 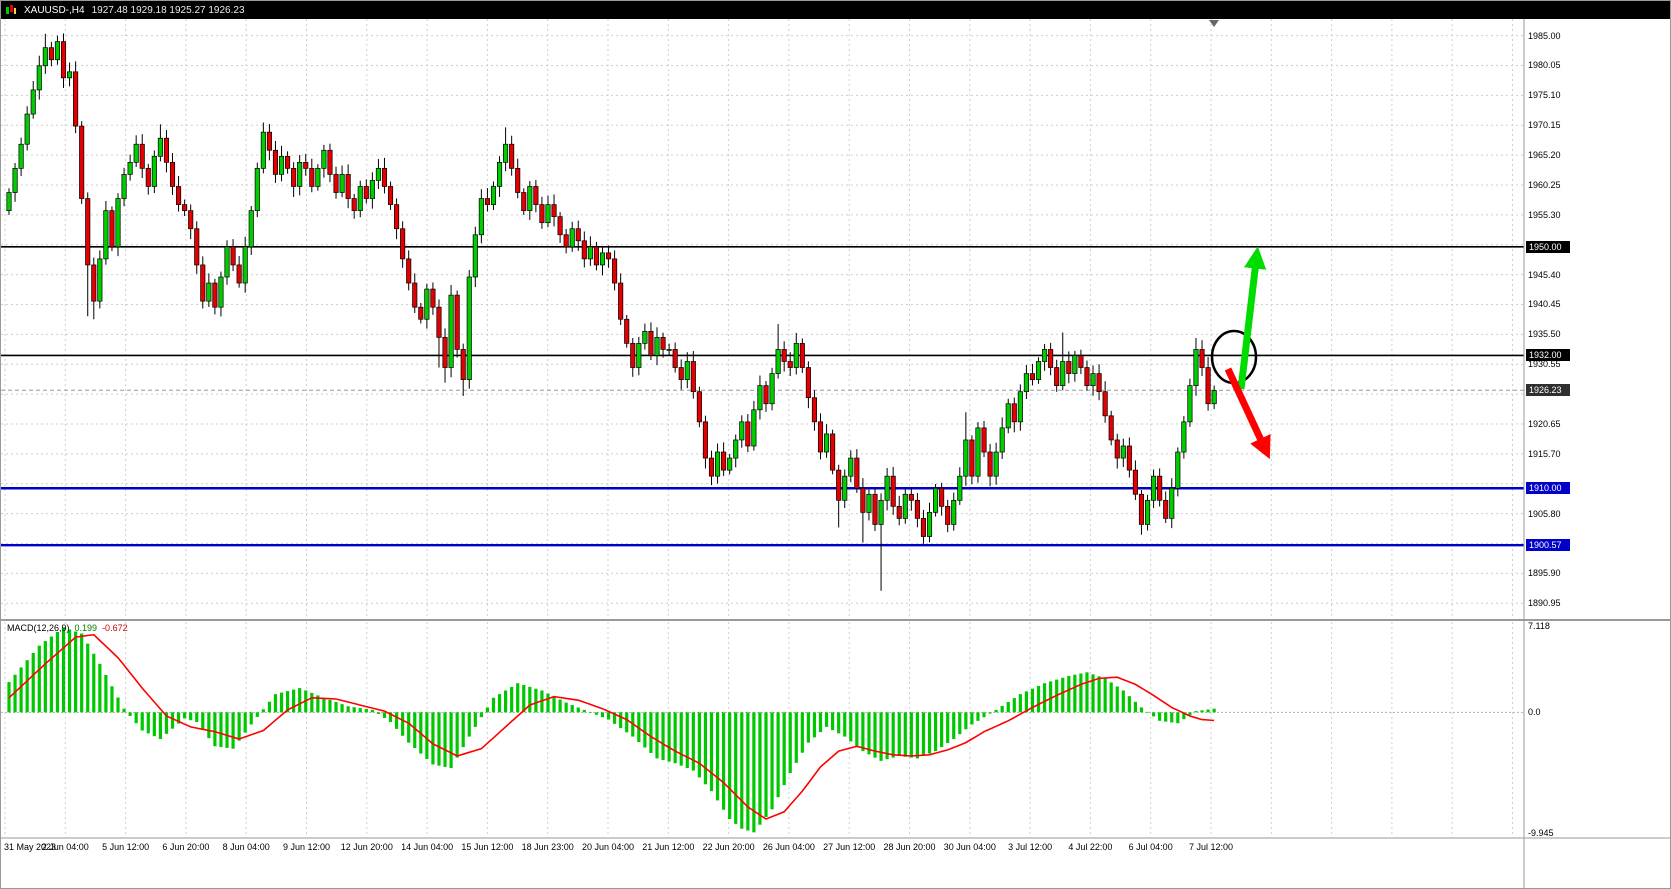 I want to click on chart-icon, so click(x=11, y=10).